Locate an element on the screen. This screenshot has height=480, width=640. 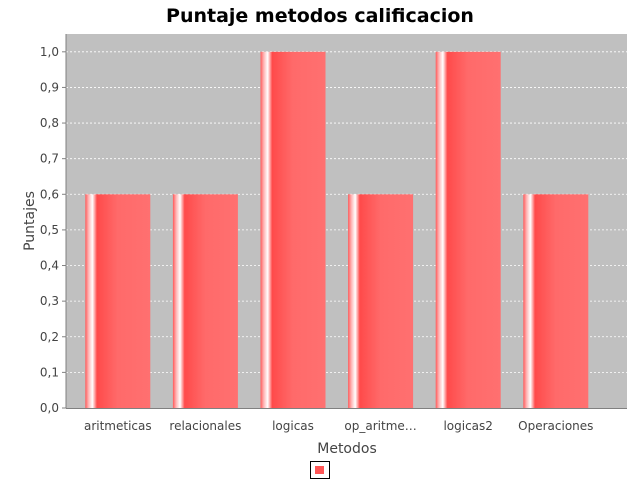
x-tick-label: relacionales is located at coordinates (205, 426).